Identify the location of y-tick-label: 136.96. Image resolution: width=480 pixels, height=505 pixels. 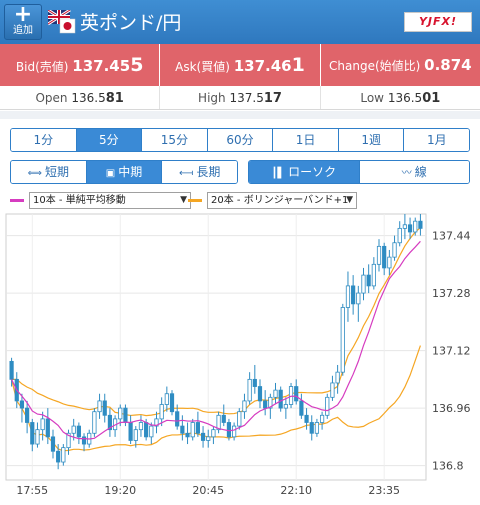
(451, 408).